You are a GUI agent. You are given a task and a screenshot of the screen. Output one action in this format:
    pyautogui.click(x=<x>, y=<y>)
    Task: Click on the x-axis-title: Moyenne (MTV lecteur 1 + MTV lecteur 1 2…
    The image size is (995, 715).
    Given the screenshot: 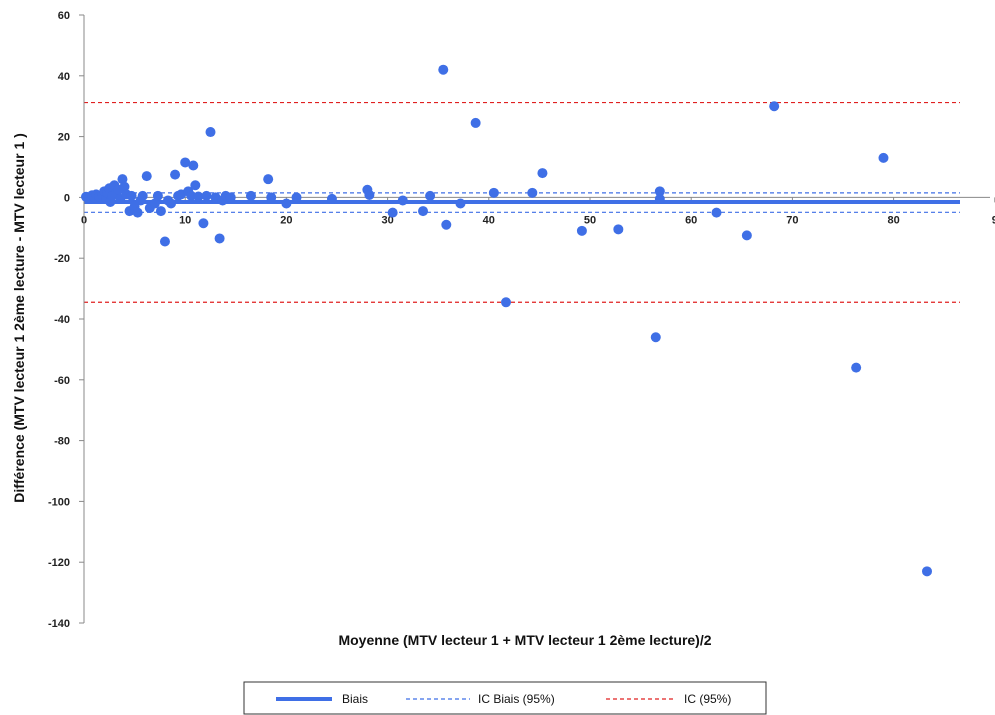 What is the action you would take?
    pyautogui.click(x=524, y=640)
    